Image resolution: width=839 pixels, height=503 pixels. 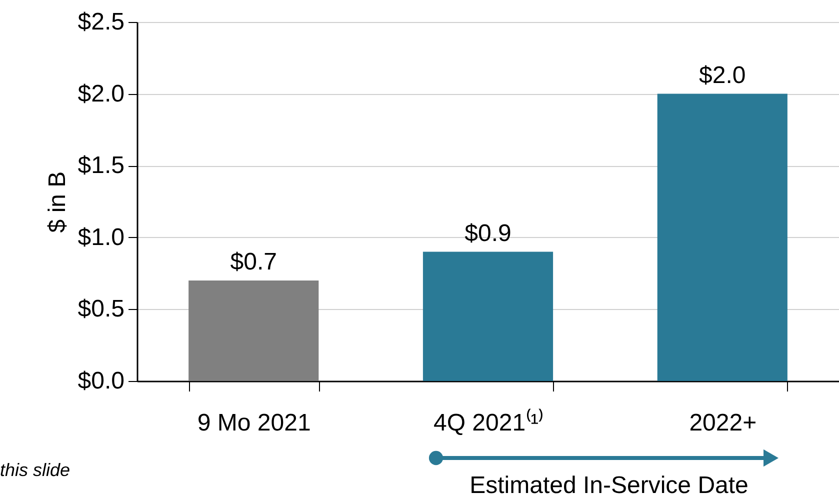 I want to click on text: Estimated In-Service Date, so click(x=609, y=485).